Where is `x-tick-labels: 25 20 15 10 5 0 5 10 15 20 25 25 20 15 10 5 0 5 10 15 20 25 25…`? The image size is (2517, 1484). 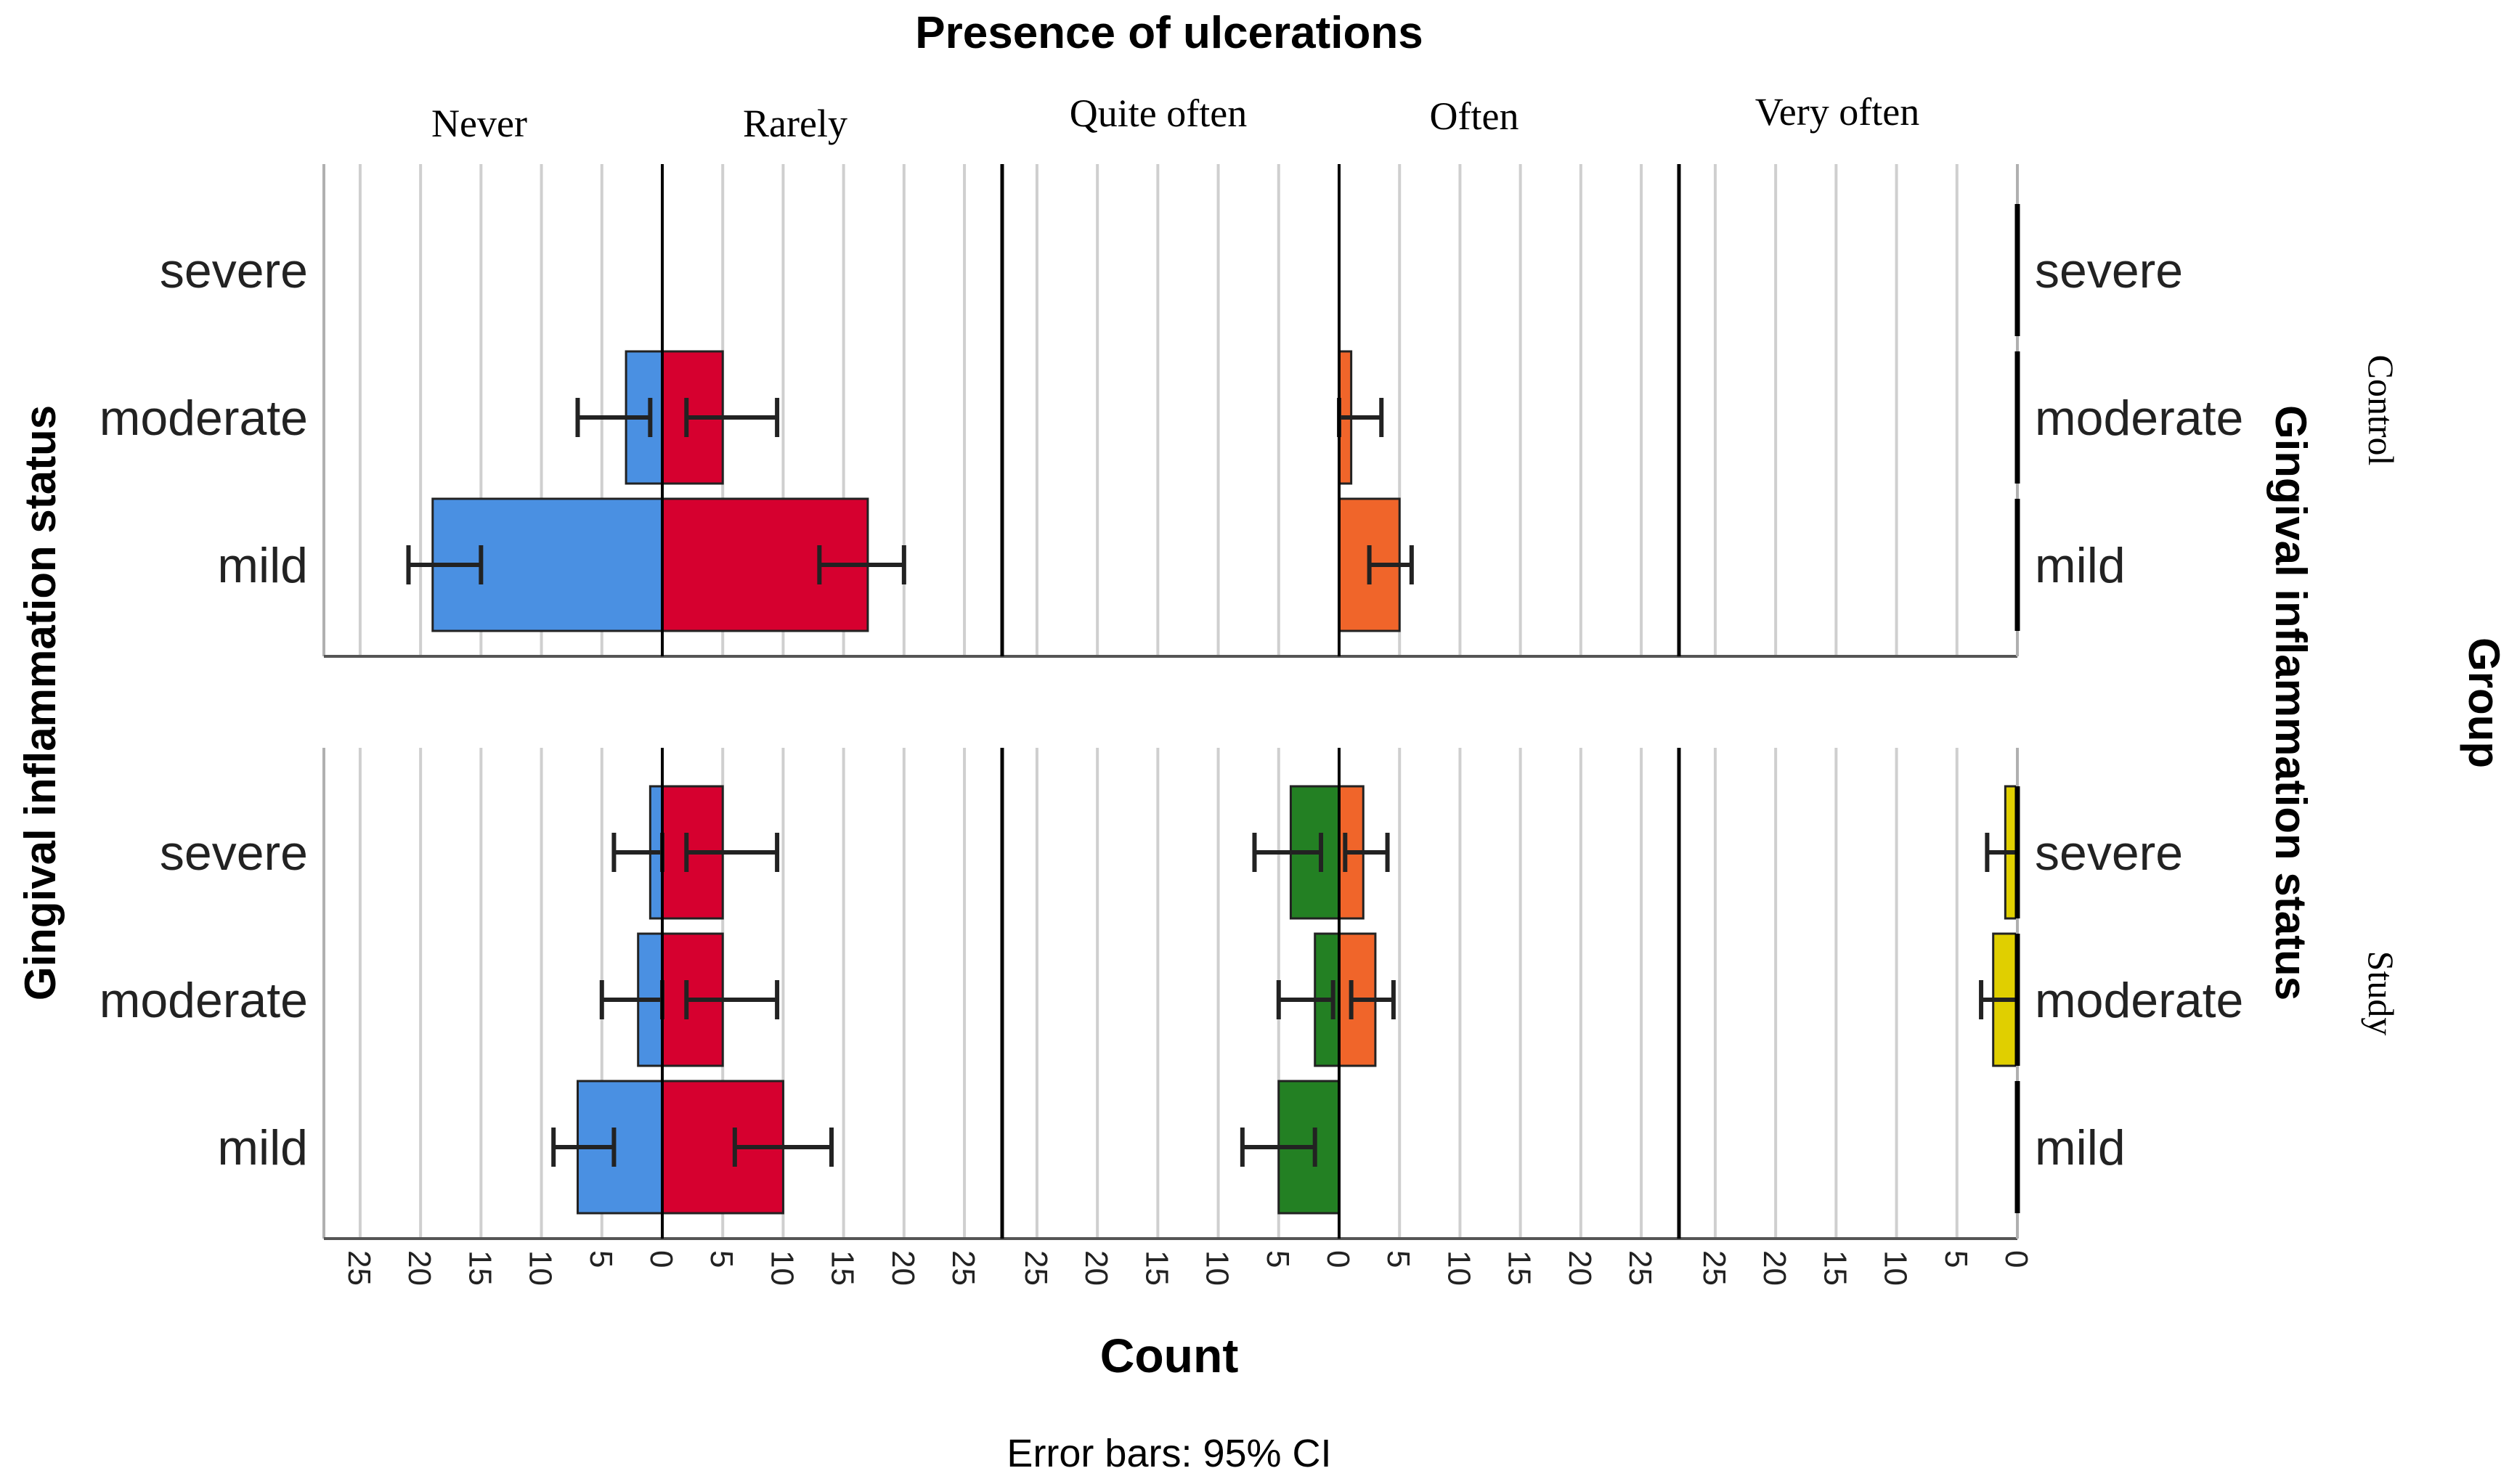
x-tick-labels: 25 20 15 10 5 0 5 10 15 20 25 25 20 15 10 5 0 5 10 15 20 25 25… is located at coordinates (1187, 1268).